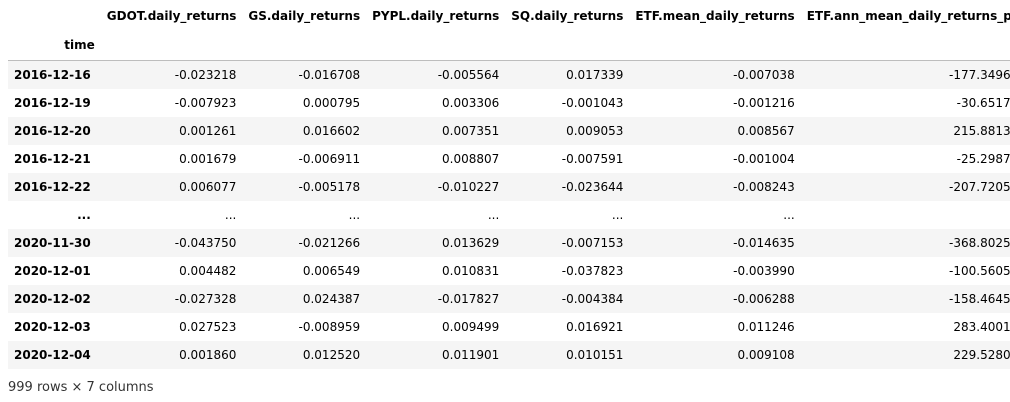 The image size is (1010, 402). What do you see at coordinates (764, 243) in the screenshot?
I see `table-cell: -0.014635` at bounding box center [764, 243].